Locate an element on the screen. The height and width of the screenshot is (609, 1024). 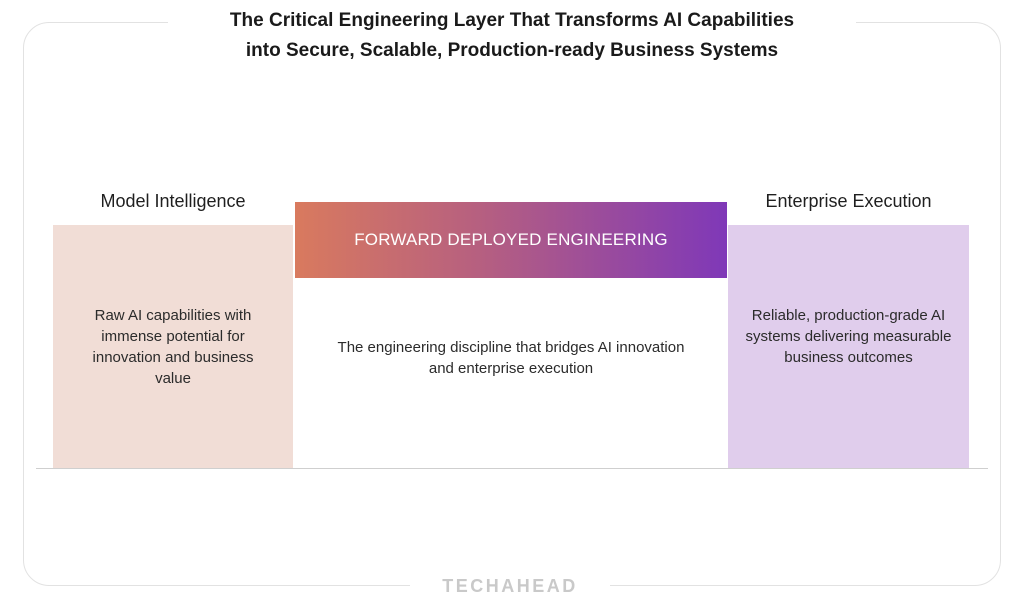
model-intelligence-heading: Model Intelligence is located at coordinates (173, 201).